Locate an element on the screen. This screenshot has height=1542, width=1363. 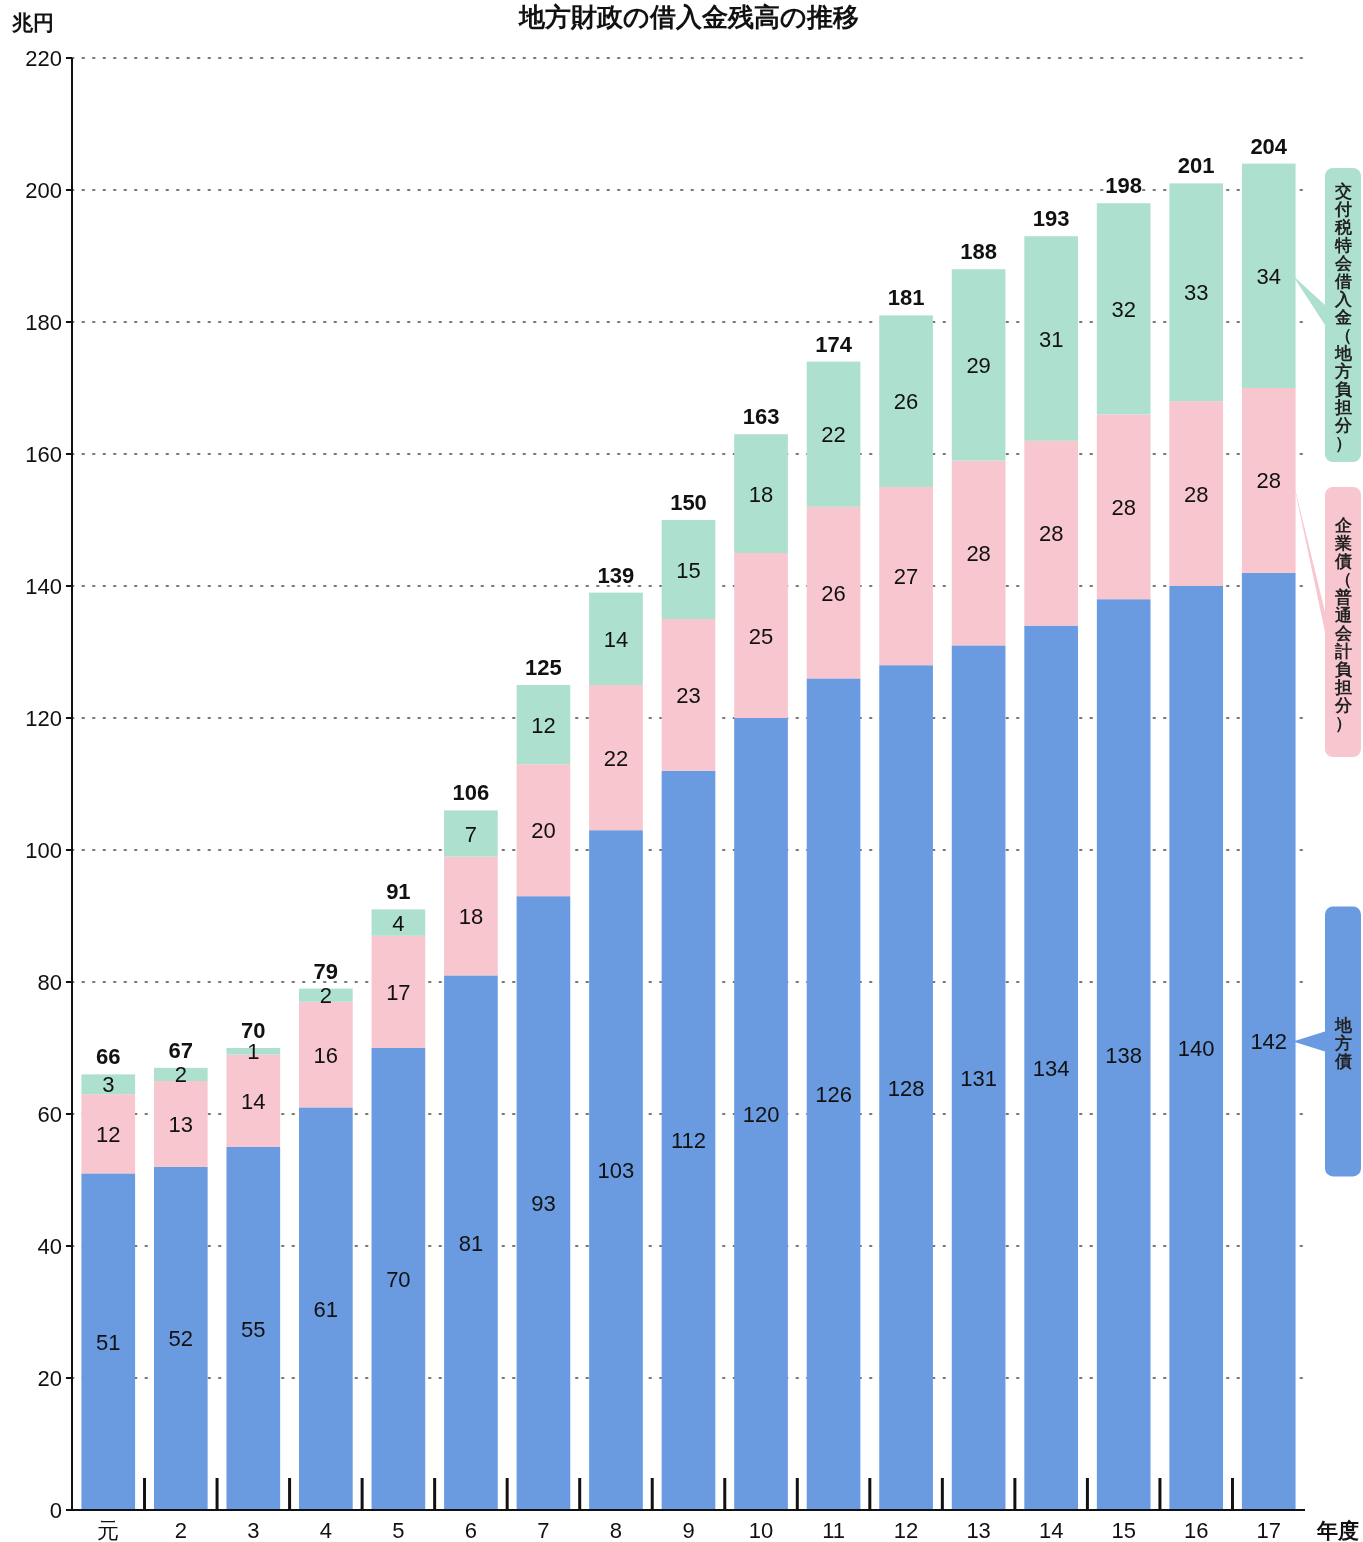
total-label: 139 is located at coordinates (616, 575).